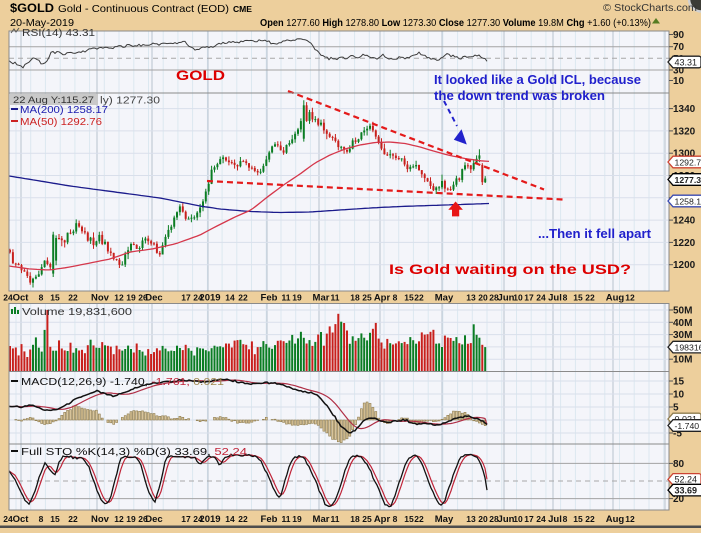 The image size is (701, 533). I want to click on svg-text: 1277.30, so click(688, 180).